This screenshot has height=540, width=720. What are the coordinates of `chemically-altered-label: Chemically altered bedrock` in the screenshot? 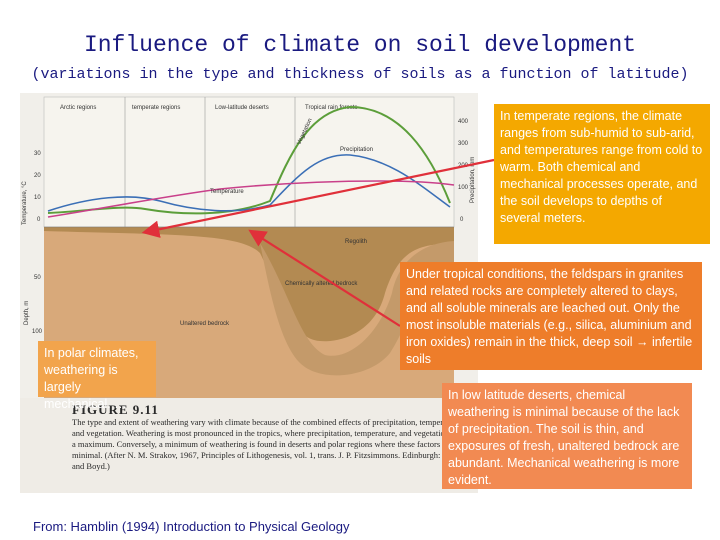 It's located at (321, 284).